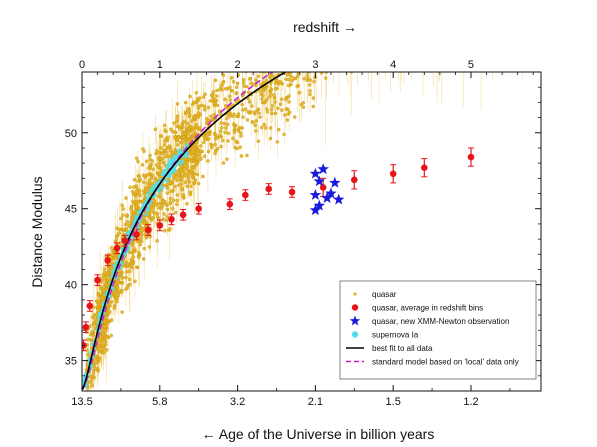  What do you see at coordinates (82, 65) in the screenshot?
I see `top-axis-tick-label: 0` at bounding box center [82, 65].